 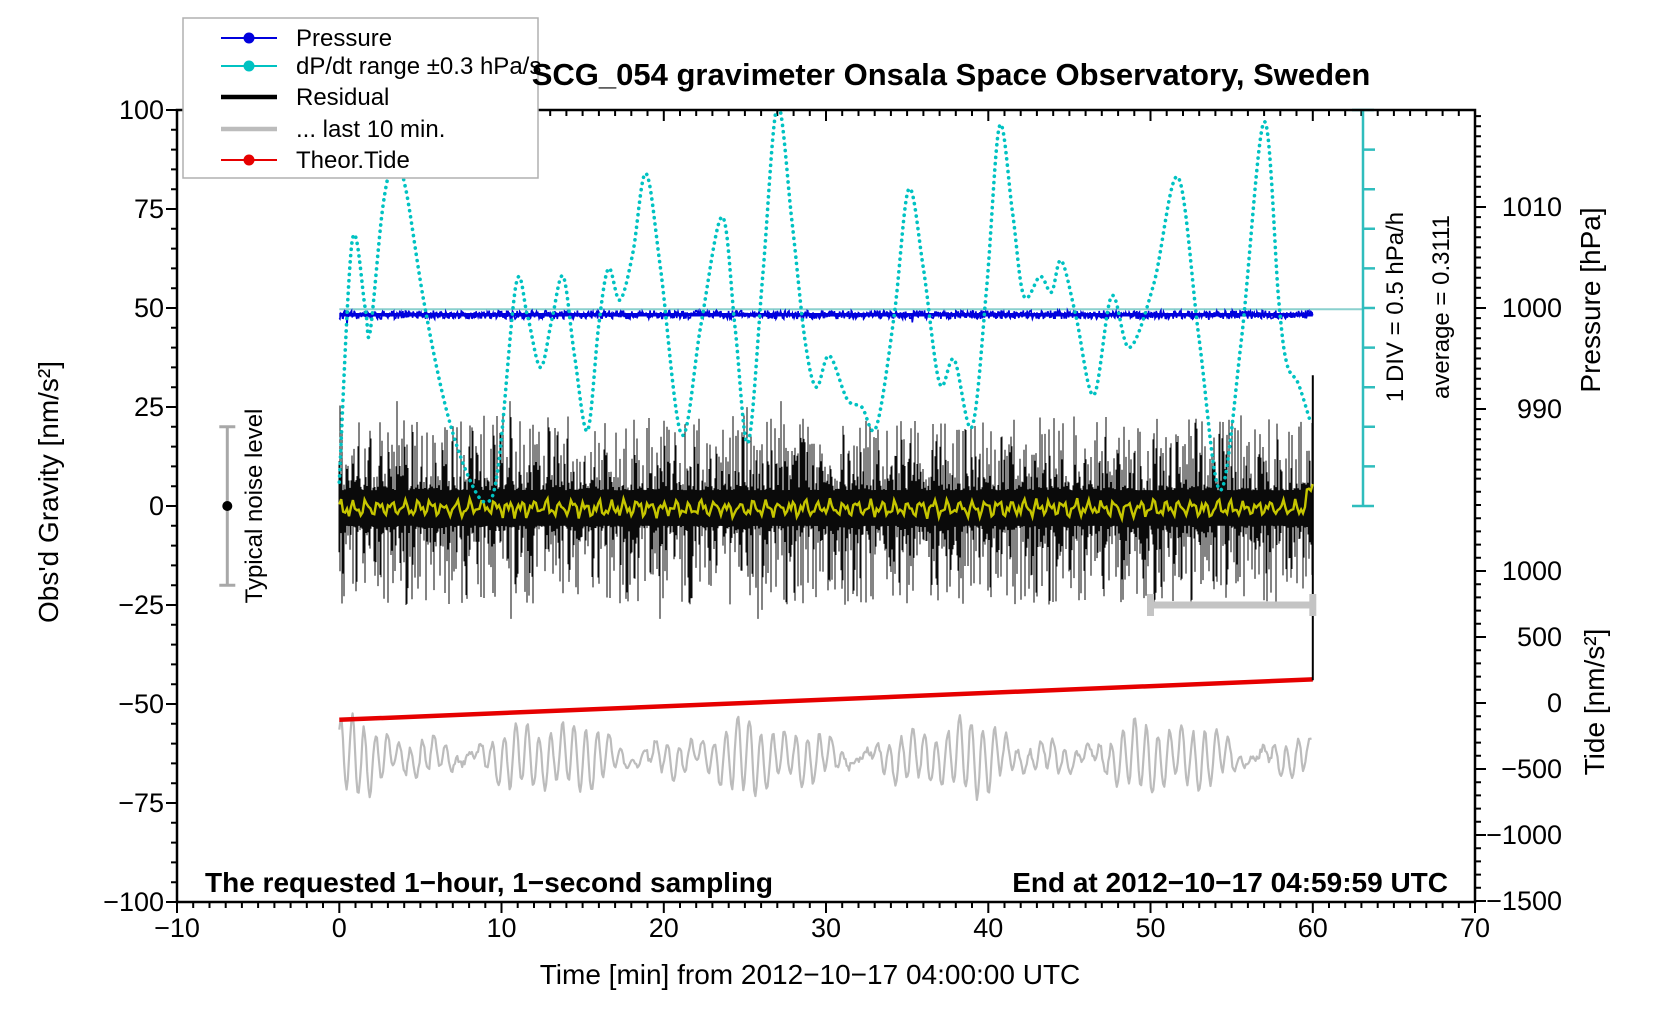 I want to click on y-left-tick-label: −75, so click(x=141, y=803).